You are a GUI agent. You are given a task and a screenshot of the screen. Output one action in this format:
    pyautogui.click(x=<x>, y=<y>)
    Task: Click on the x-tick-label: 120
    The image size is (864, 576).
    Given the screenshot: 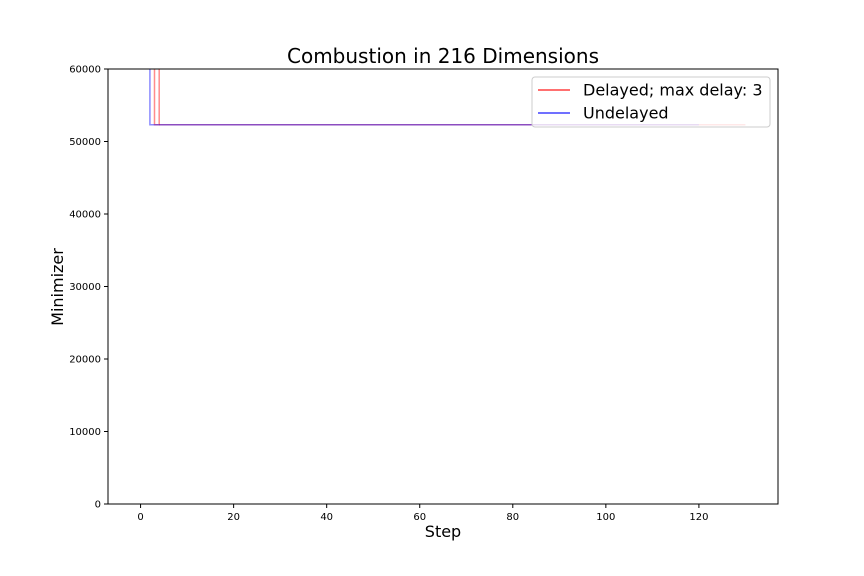 What is the action you would take?
    pyautogui.click(x=698, y=517)
    